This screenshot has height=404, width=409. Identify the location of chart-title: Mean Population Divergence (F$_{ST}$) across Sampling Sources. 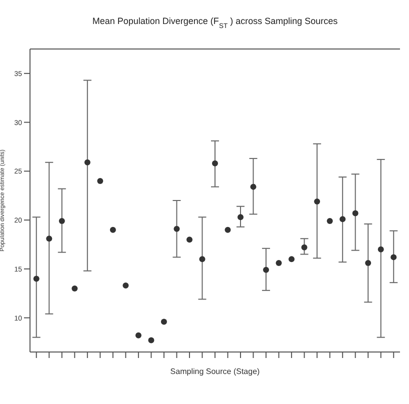
(215, 23).